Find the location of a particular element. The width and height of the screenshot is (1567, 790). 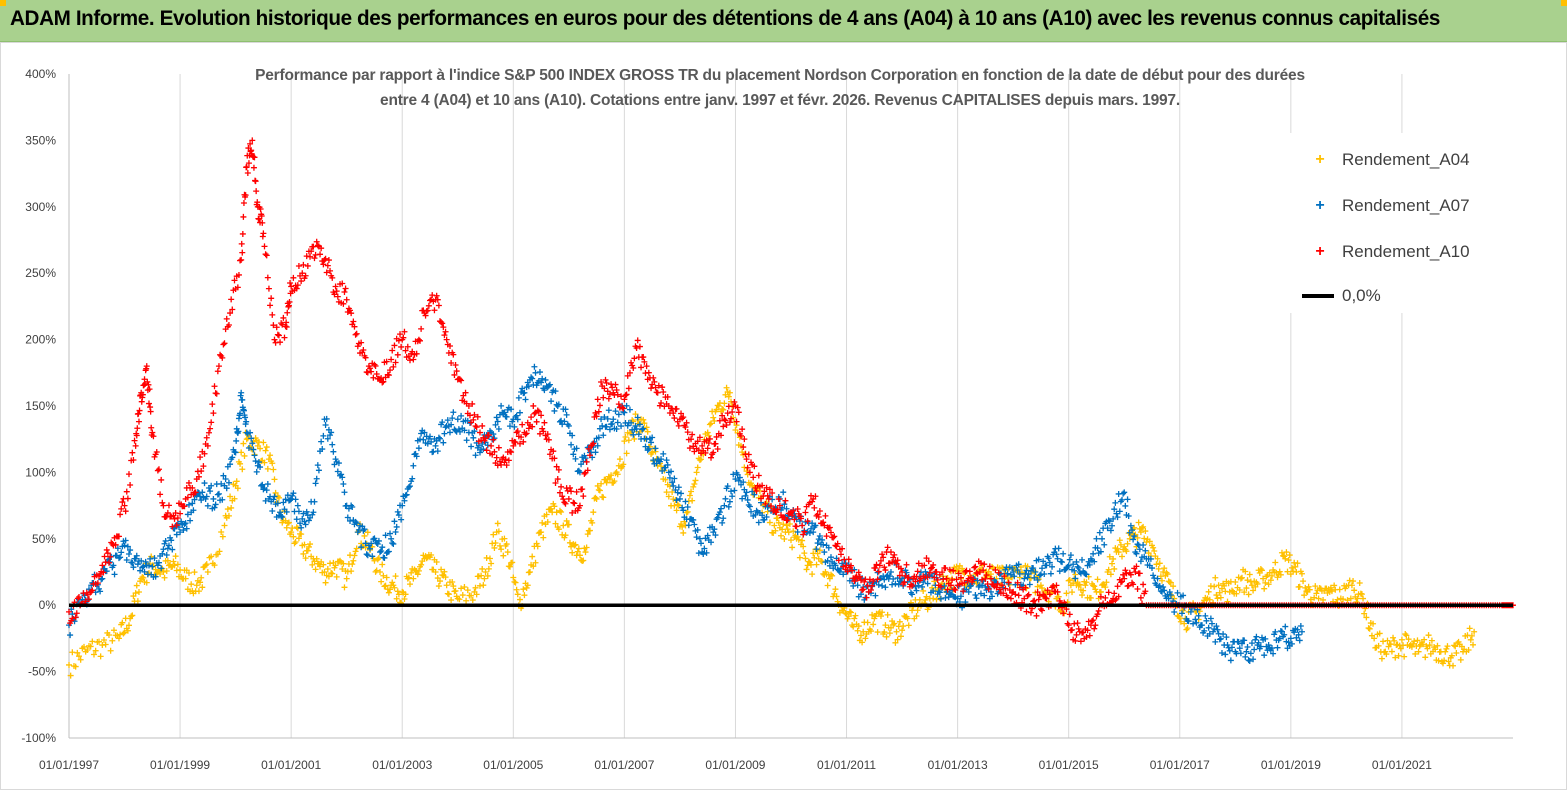

legend-item-a07: + Rendement_A07 is located at coordinates (1385, 206).